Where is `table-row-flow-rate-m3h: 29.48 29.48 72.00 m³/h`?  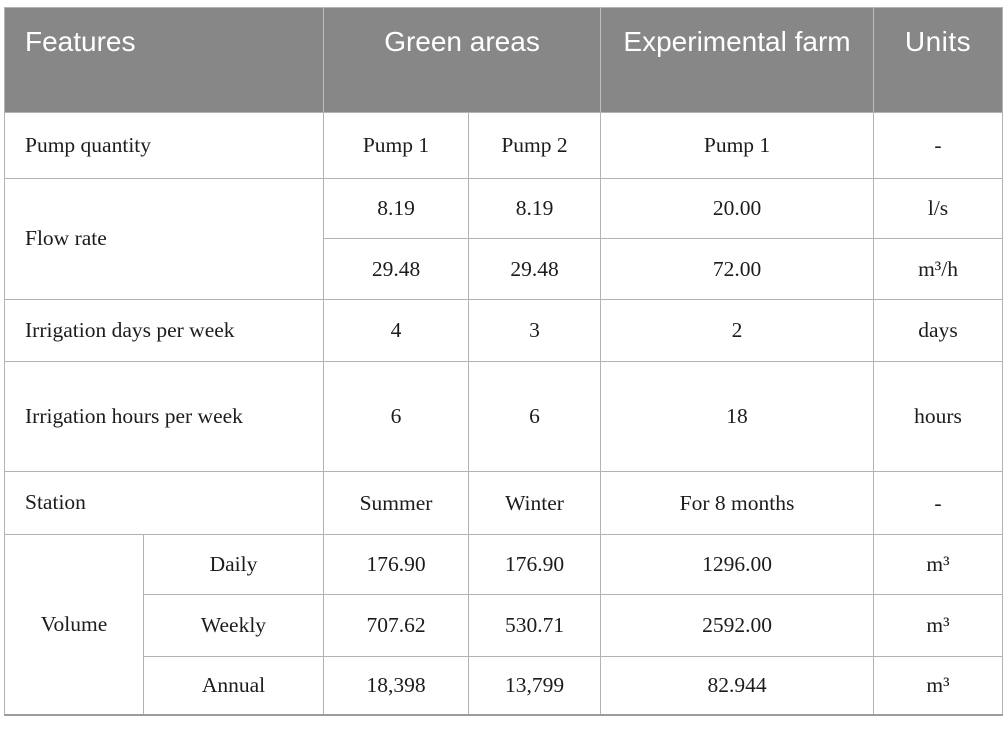
table-row-flow-rate-m3h: 29.48 29.48 72.00 m³/h is located at coordinates (504, 269).